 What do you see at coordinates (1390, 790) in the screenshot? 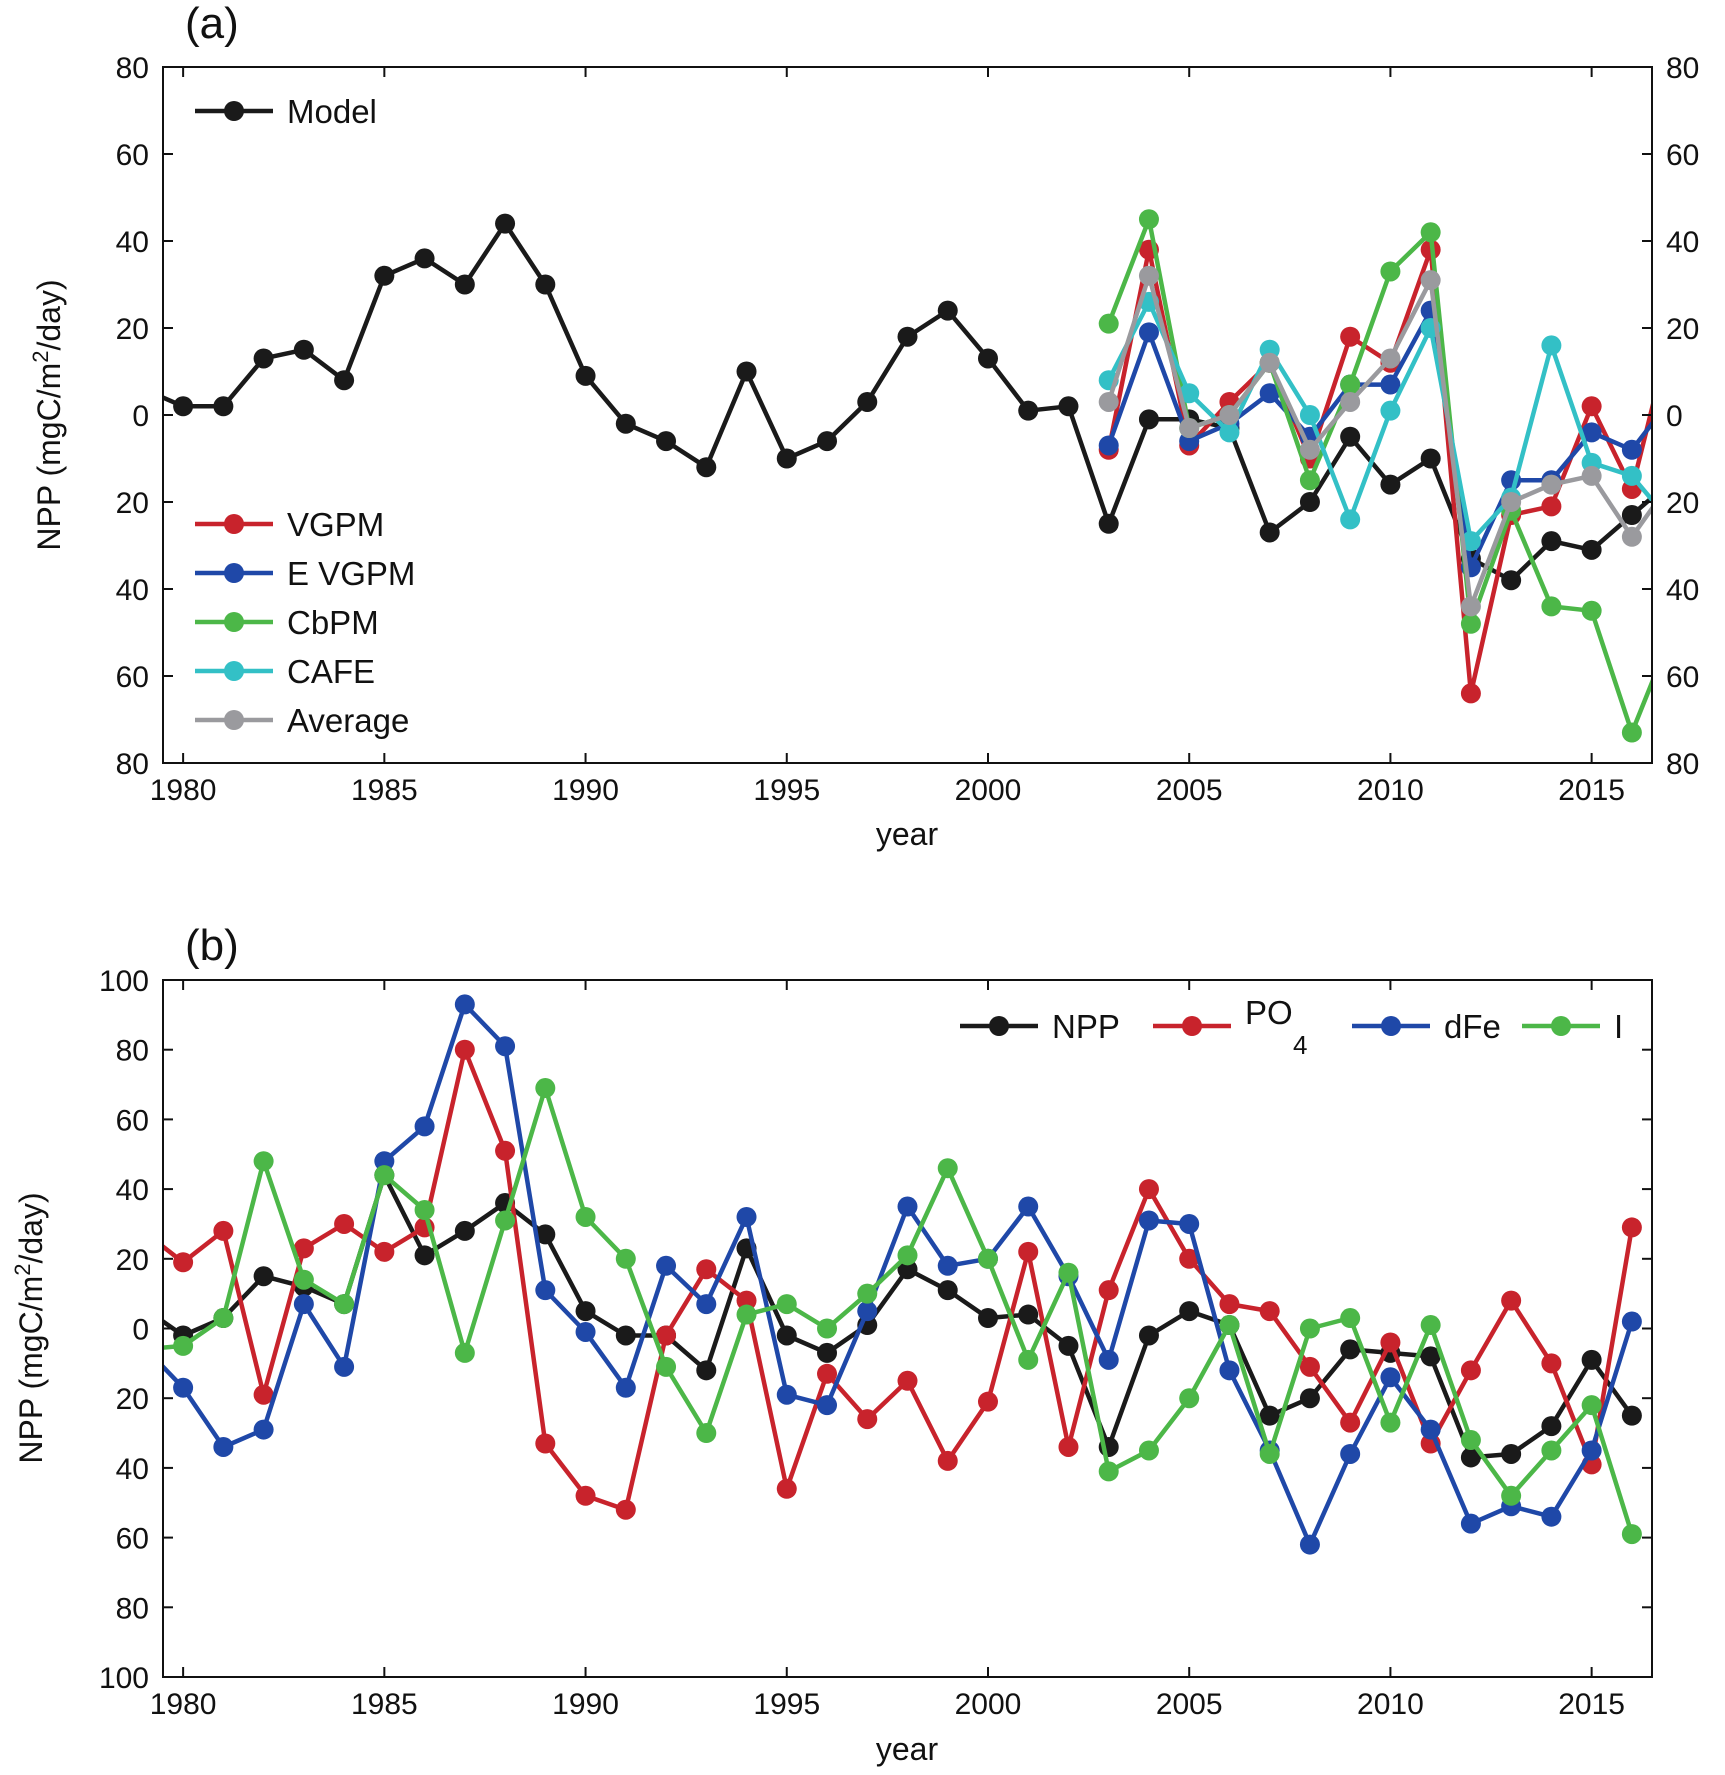
I see `x-tick-label: 2010` at bounding box center [1390, 790].